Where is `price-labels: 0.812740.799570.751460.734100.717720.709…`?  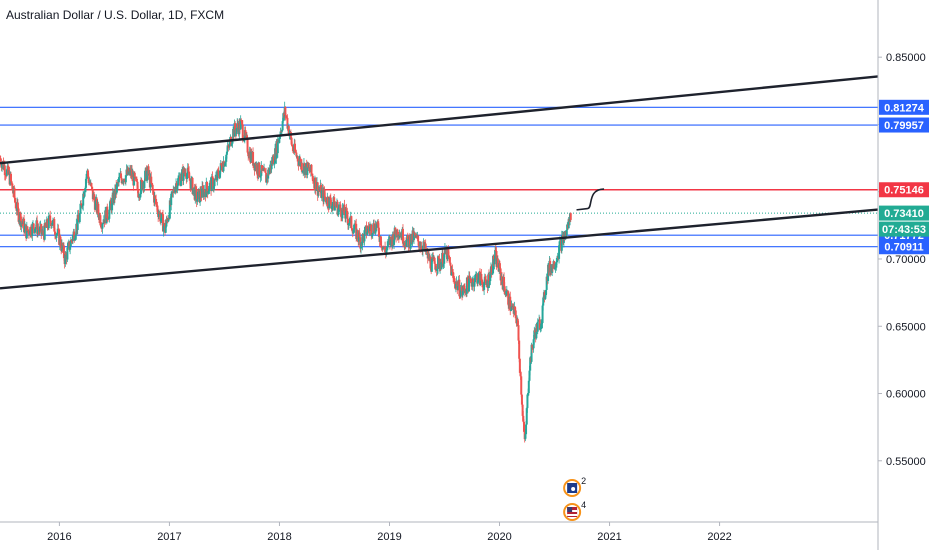
price-labels: 0.812740.799570.751460.734100.717720.709… is located at coordinates (904, 177).